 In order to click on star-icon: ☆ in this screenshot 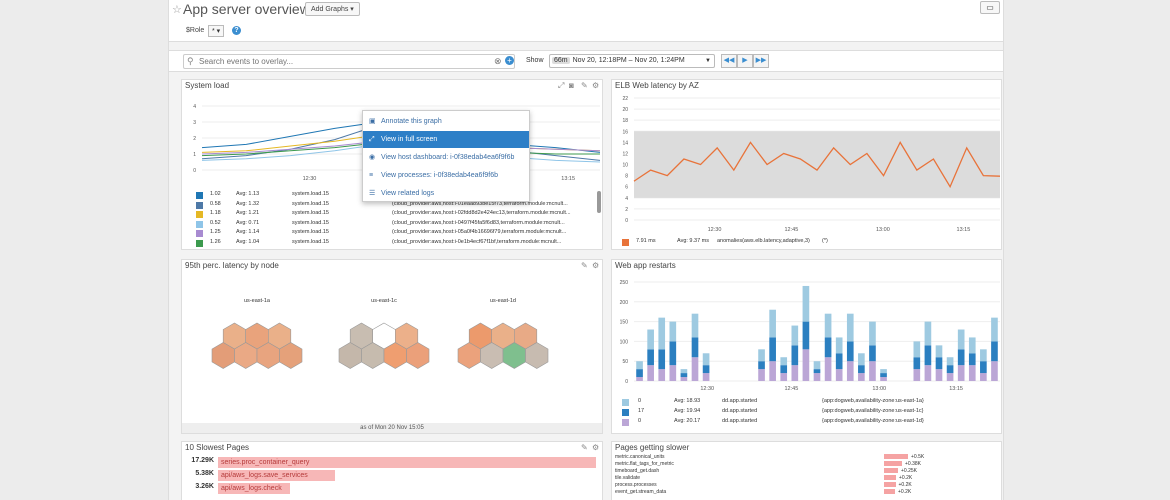, I will do `click(177, 10)`.